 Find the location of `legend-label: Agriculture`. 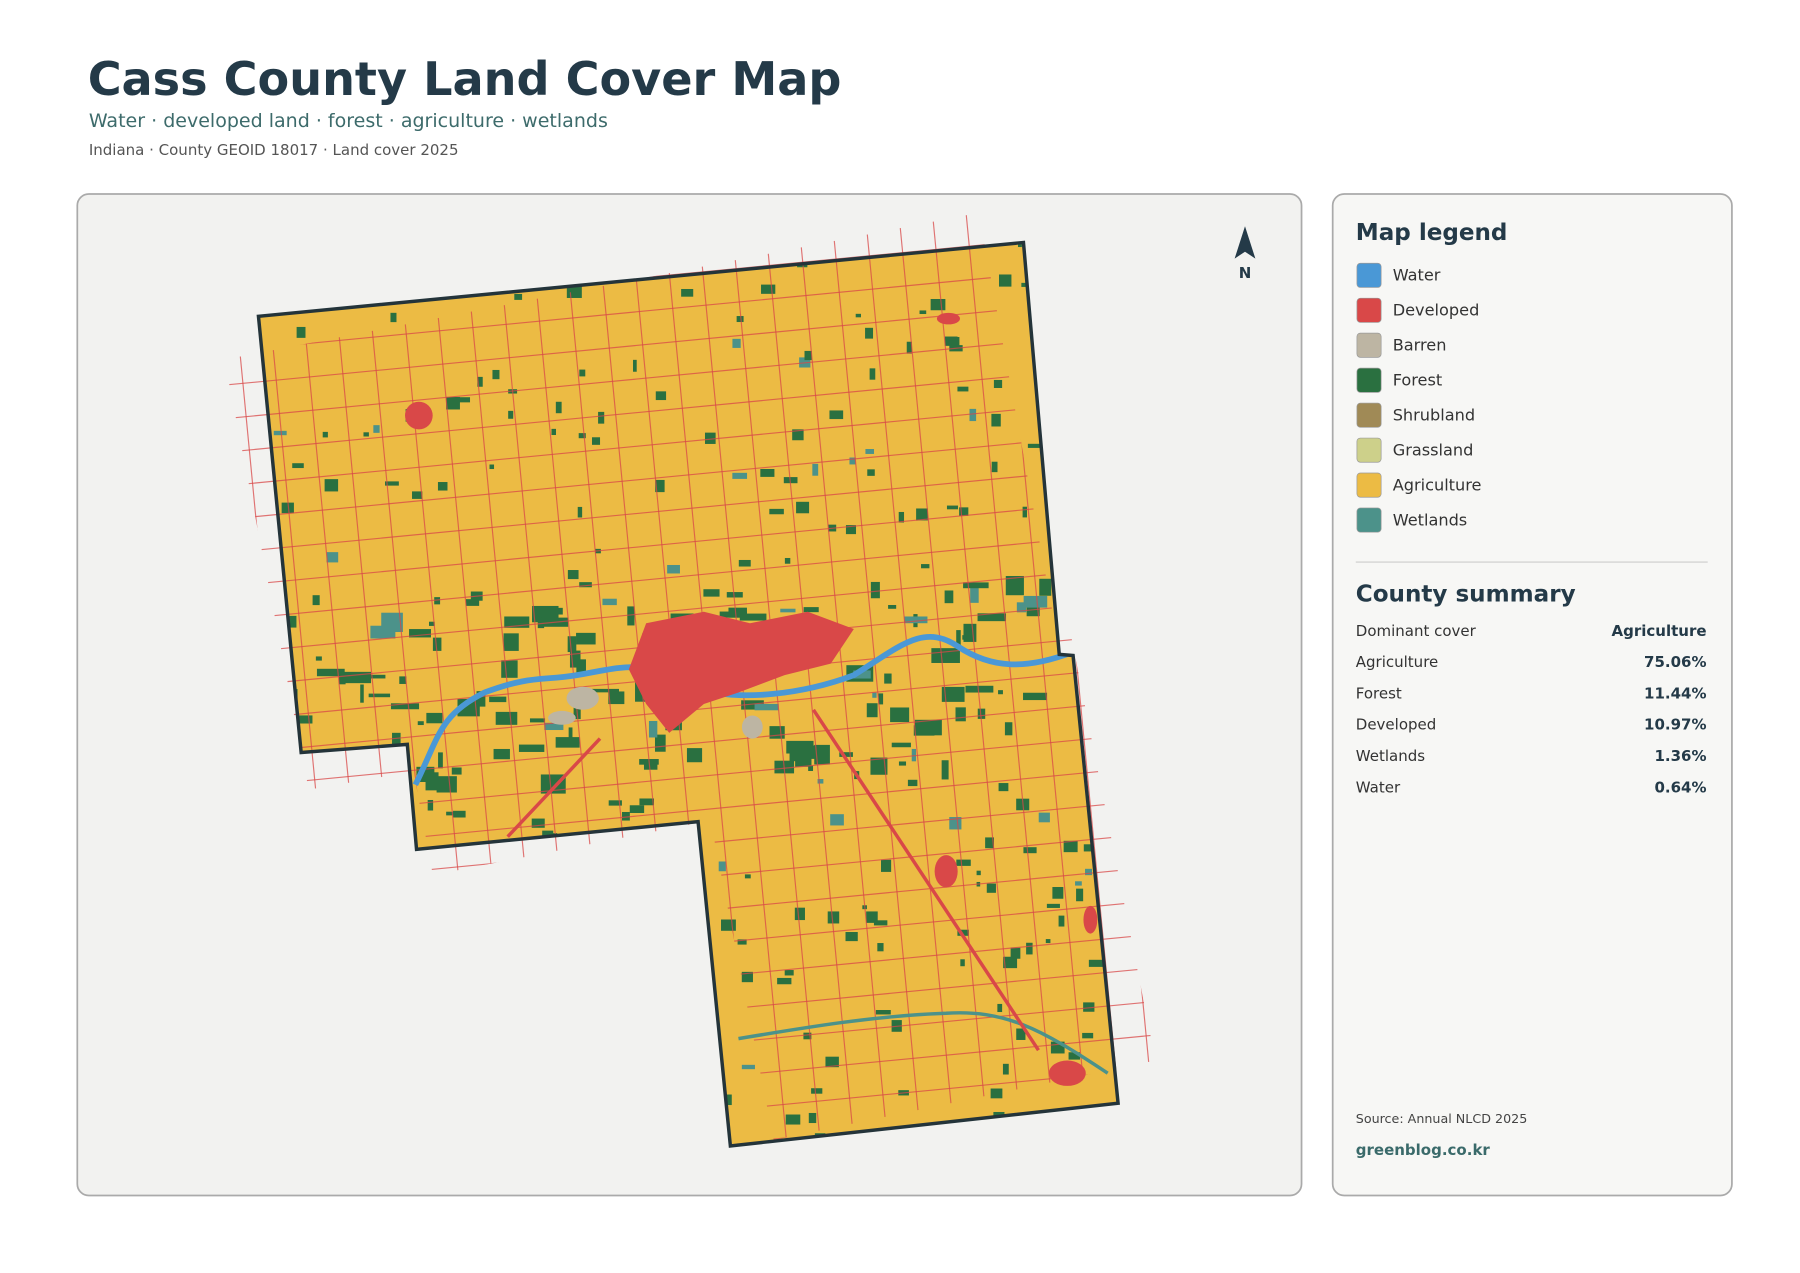

legend-label: Agriculture is located at coordinates (1437, 484).